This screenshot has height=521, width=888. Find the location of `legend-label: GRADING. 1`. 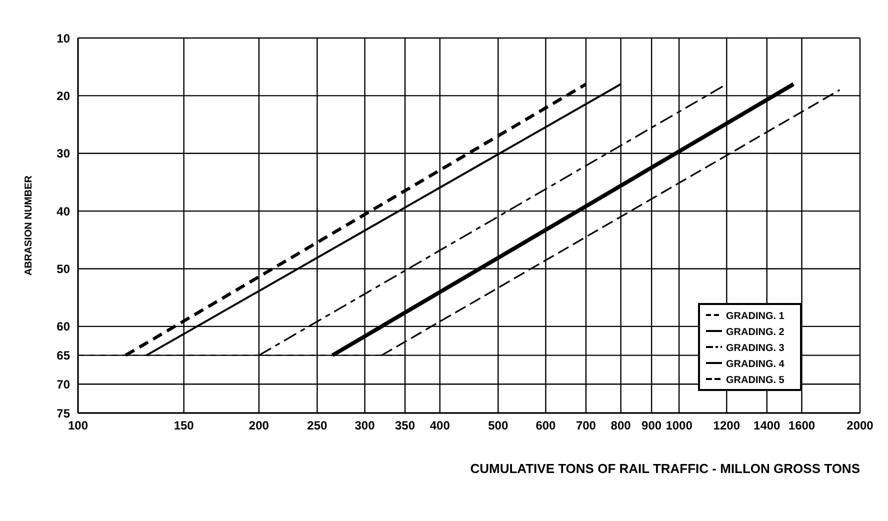

legend-label: GRADING. 1 is located at coordinates (755, 316).